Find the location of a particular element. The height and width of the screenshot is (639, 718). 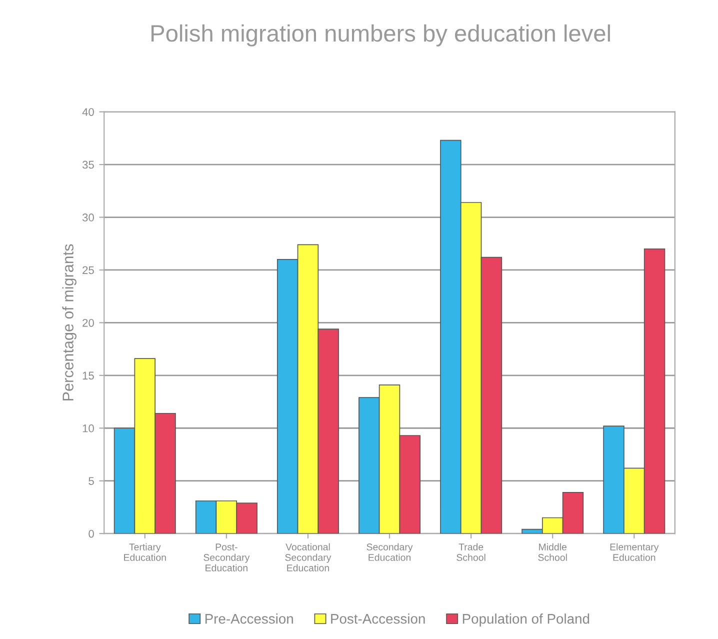

x-tick-label: Vocational Secondary Education is located at coordinates (308, 557).